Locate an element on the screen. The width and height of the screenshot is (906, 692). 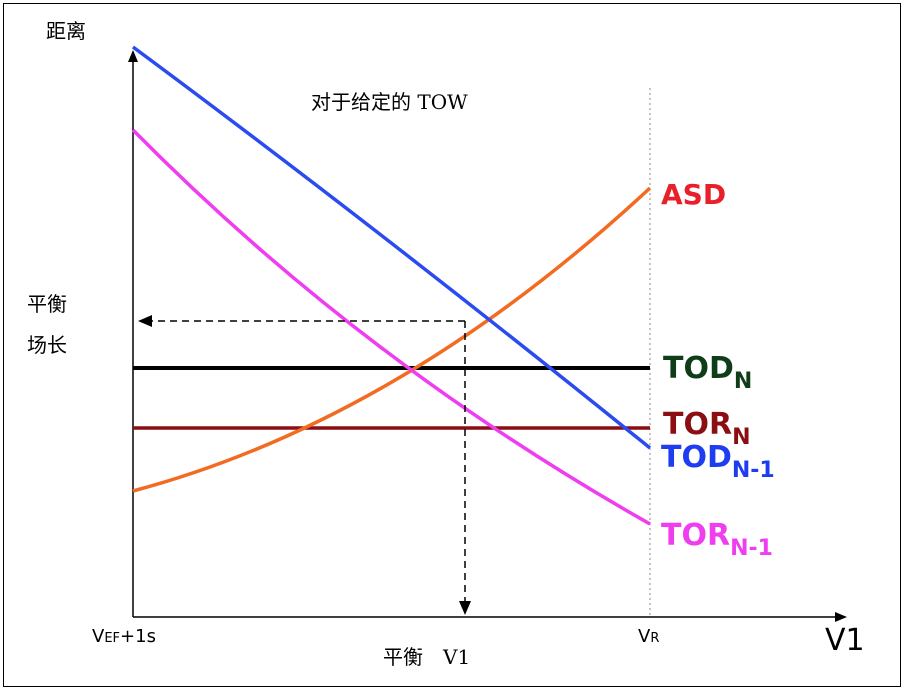
tor-n-label: TORN is located at coordinates (707, 428).